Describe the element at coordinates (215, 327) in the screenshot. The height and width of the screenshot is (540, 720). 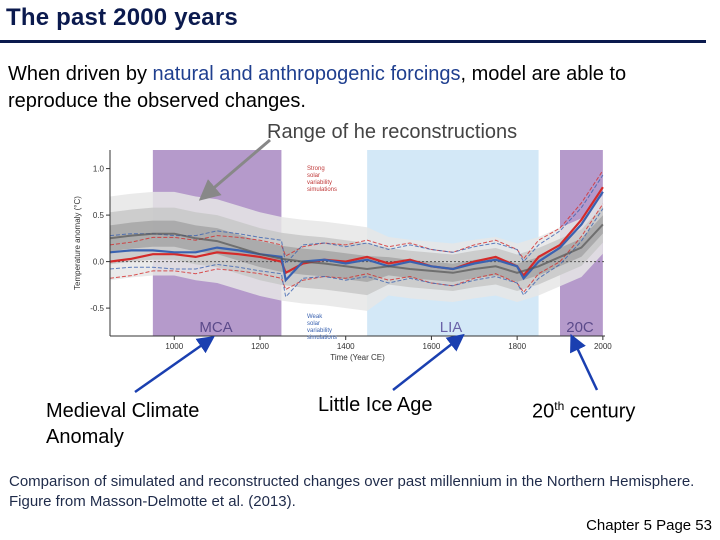
I see `period-label-mca: MCA` at that location.